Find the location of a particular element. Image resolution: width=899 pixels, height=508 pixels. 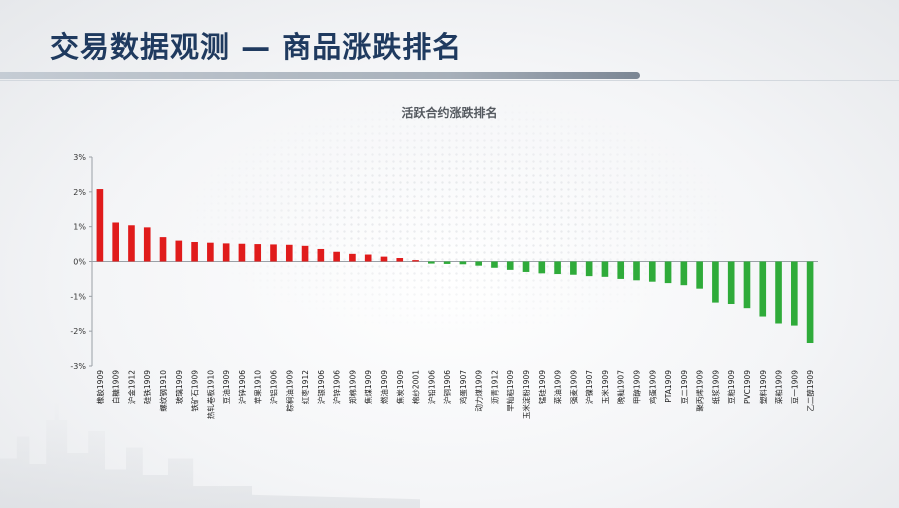

x-tick-label: 沪铝1906 is located at coordinates (274, 387).